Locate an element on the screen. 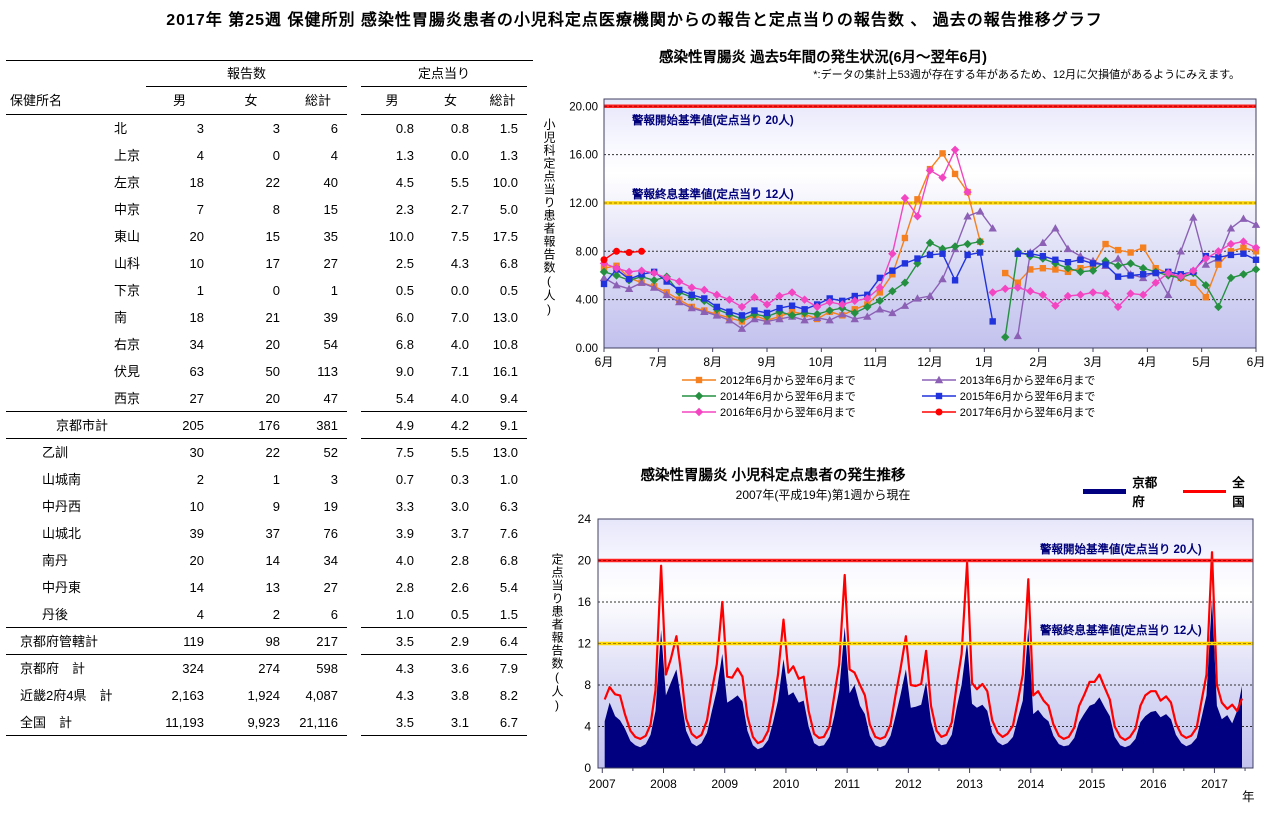  table-row: 山科 10 17 27 2.5 4.3 6.8 is located at coordinates (269, 263).